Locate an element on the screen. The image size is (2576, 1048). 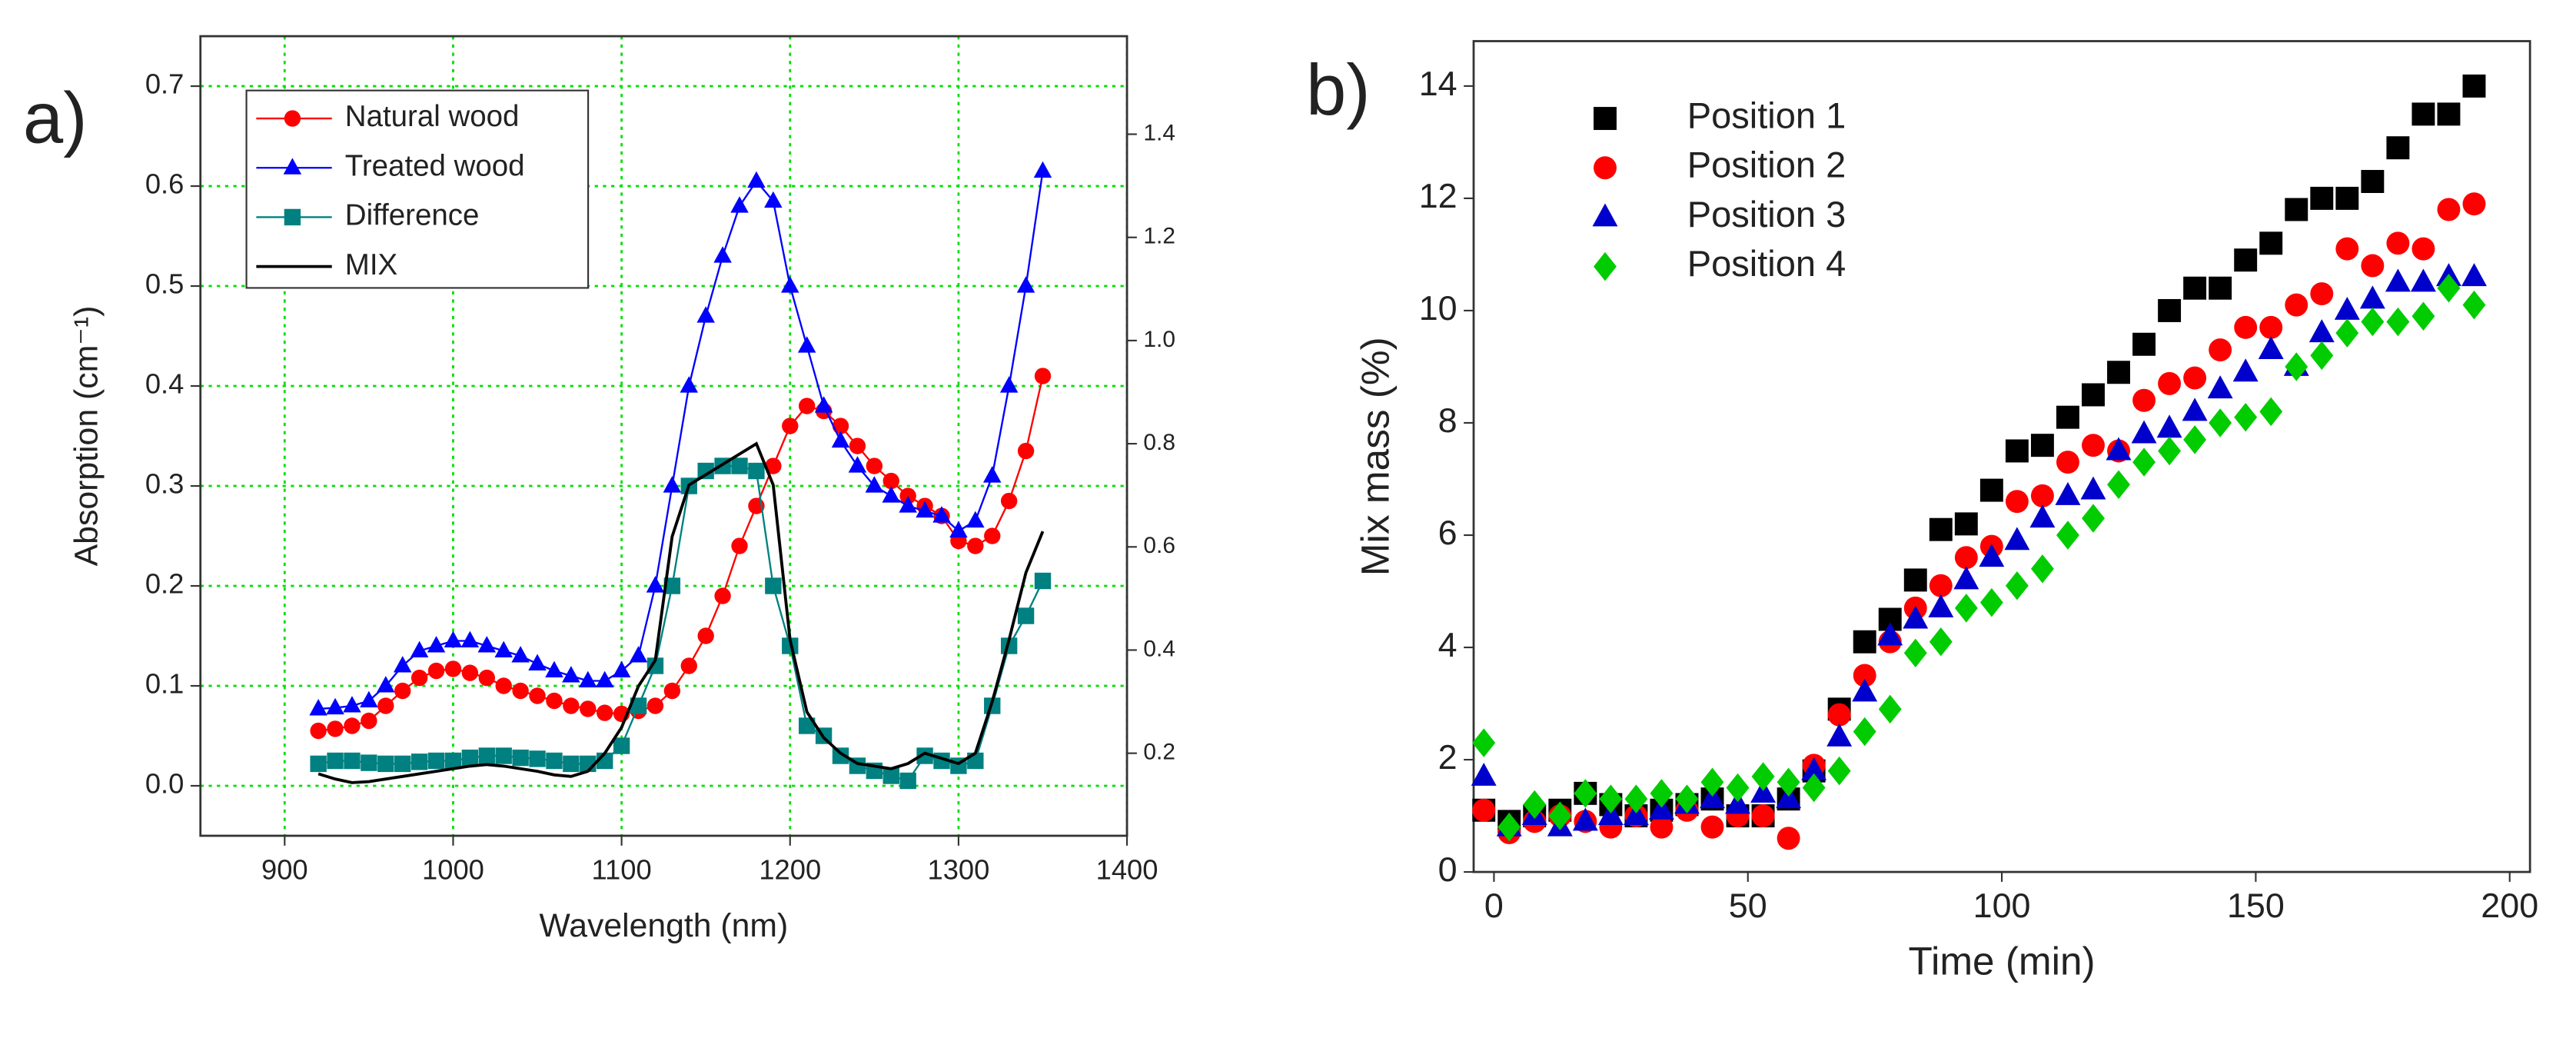
y2-tick-label: 0.2 is located at coordinates (1159, 752).